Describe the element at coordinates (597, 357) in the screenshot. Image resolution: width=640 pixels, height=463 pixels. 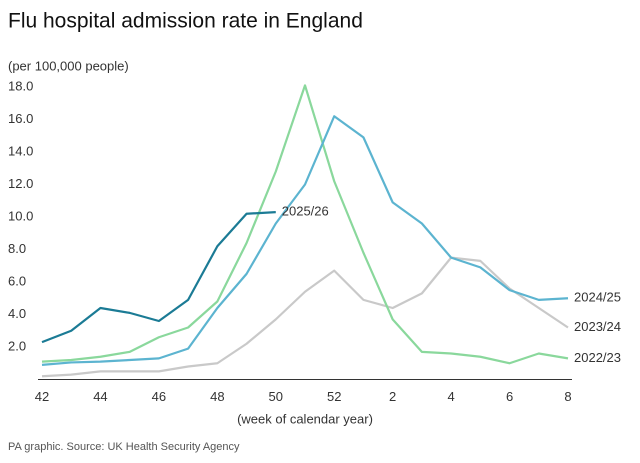
I see `series-label: 2022/23` at that location.